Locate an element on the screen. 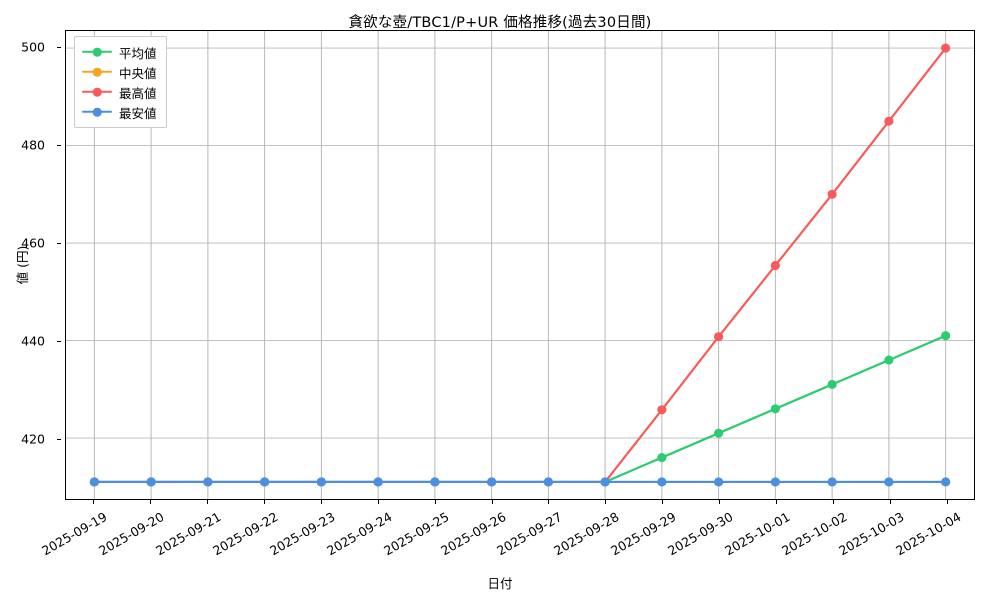 Image resolution: width=1000 pixels, height=600 pixels. legend-item: 中央値 is located at coordinates (119, 72).